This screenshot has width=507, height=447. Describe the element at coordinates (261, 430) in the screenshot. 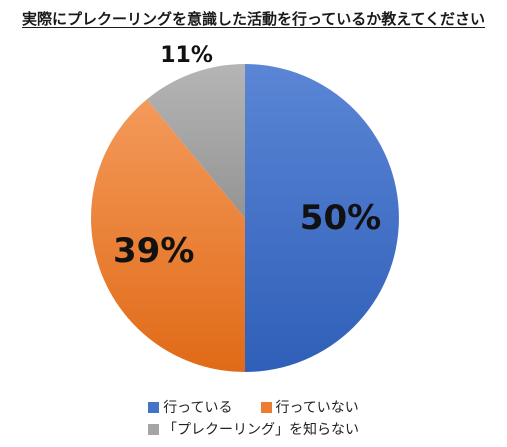

I see `legend-label-unknown: 「プレクーリング」を知らない` at that location.